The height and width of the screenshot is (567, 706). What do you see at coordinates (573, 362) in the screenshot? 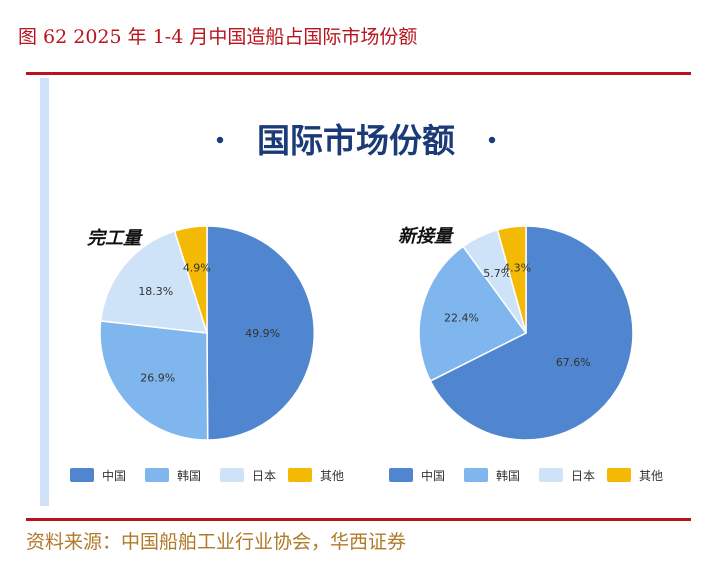
I see `slice-label-china: 67.6%` at bounding box center [573, 362].